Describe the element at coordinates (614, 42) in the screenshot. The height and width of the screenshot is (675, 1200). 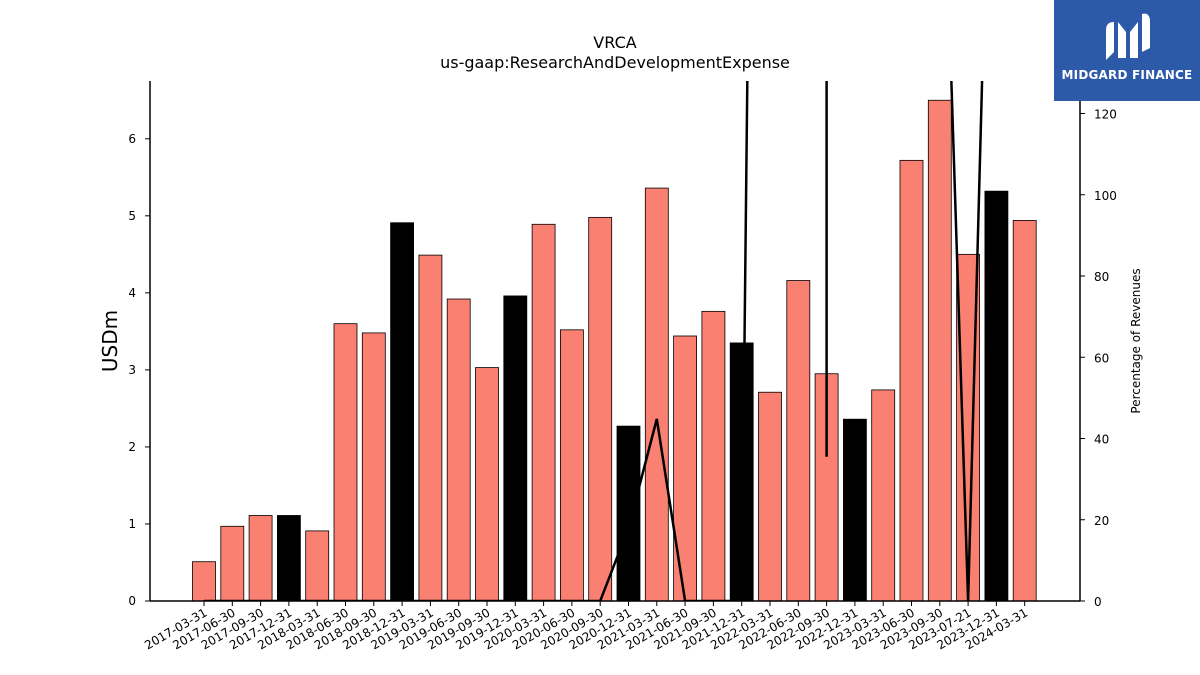
I see `chart-title: VRCA` at that location.